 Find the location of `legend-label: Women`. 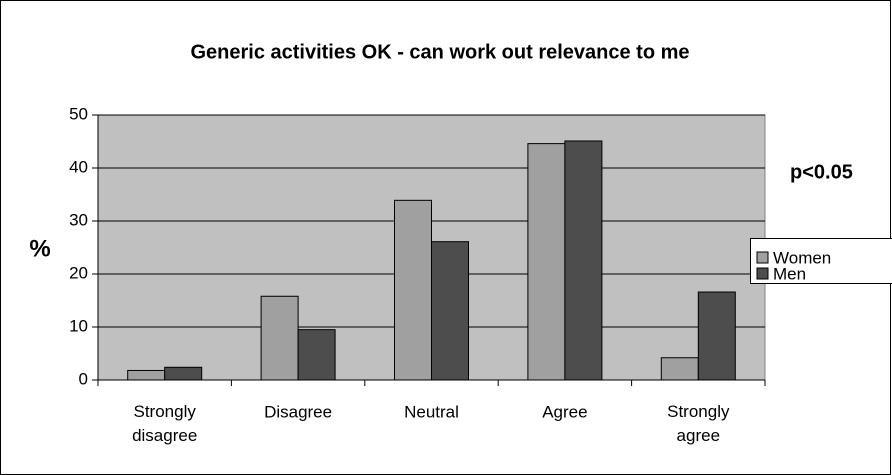

legend-label: Women is located at coordinates (802, 257).